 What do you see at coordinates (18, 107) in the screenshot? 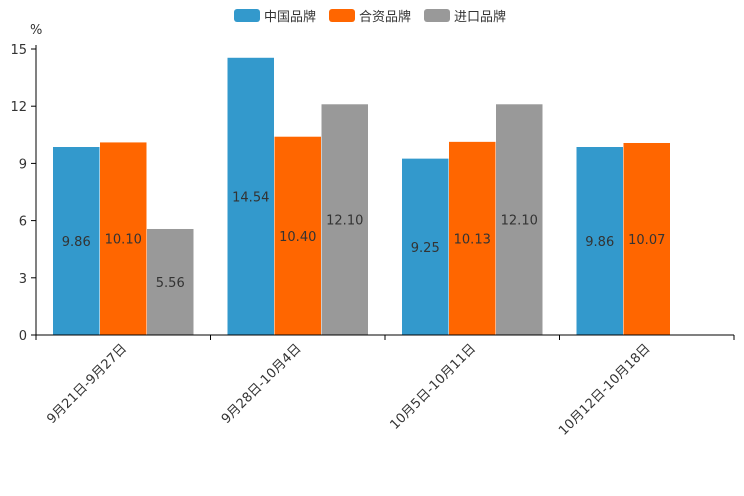
I see `y-tick-label: 12` at bounding box center [18, 107].